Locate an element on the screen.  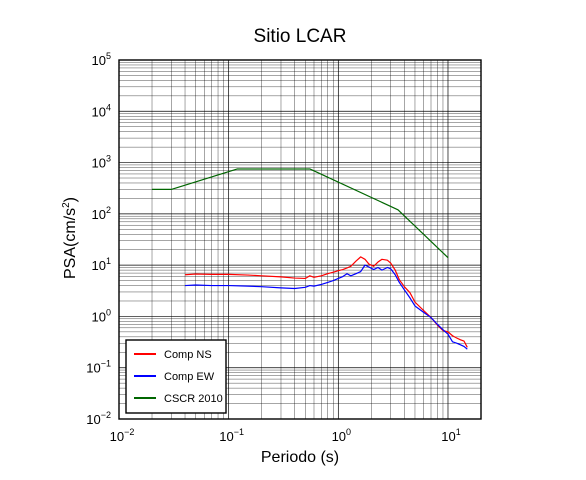
y-axis-label-end: ) is located at coordinates (70, 199).